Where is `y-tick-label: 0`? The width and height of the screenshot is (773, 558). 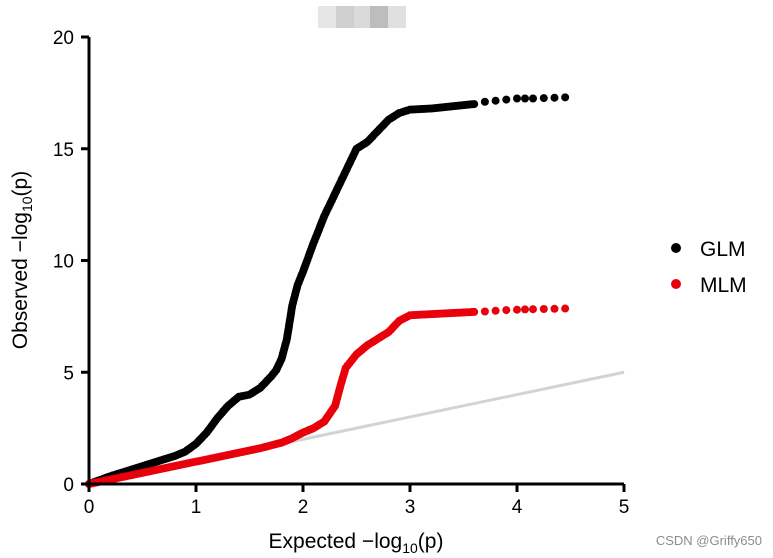 y-tick-label: 0 is located at coordinates (68, 485).